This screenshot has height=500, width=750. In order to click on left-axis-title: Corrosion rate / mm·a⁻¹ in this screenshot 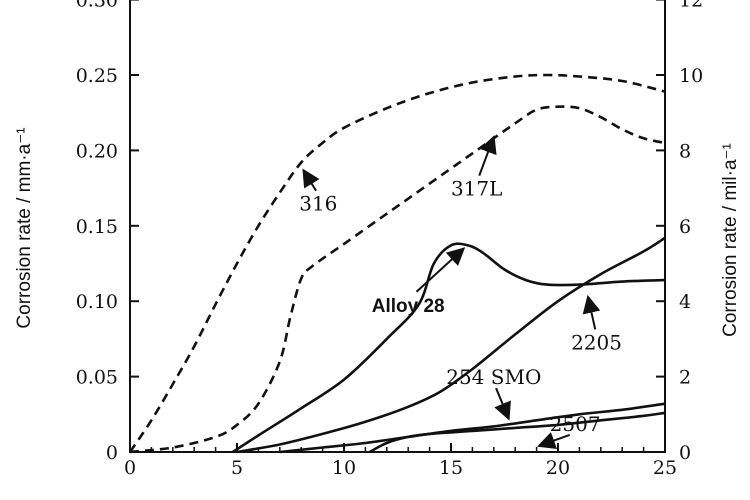, I will do `click(24, 227)`.